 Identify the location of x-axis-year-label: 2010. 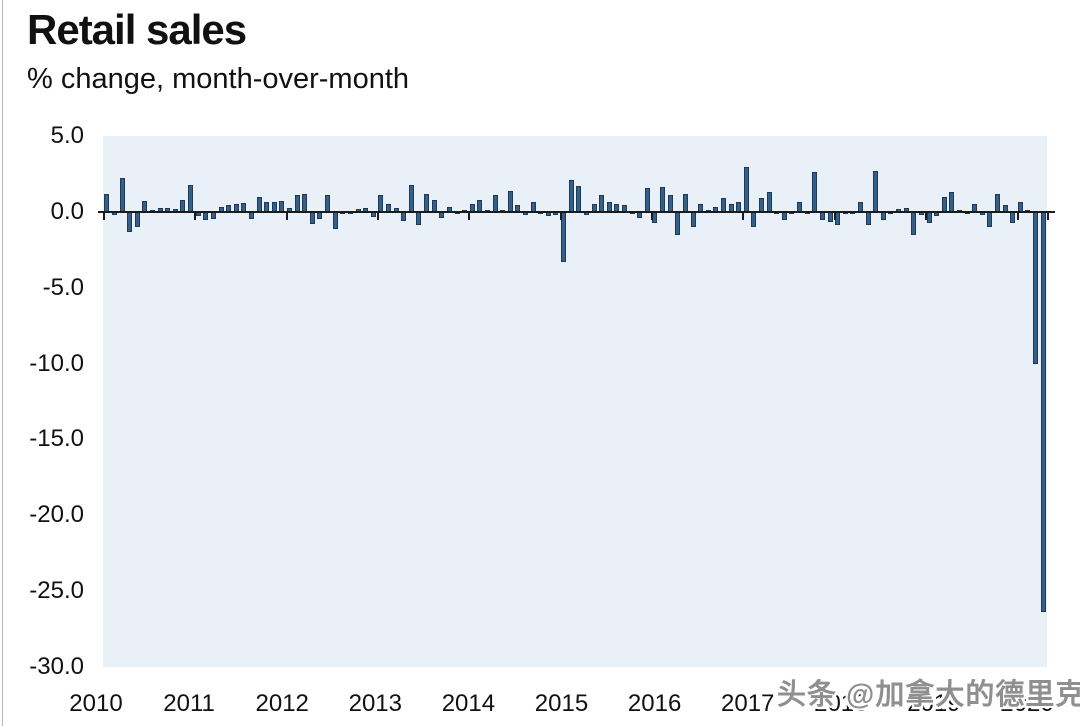
(96, 703).